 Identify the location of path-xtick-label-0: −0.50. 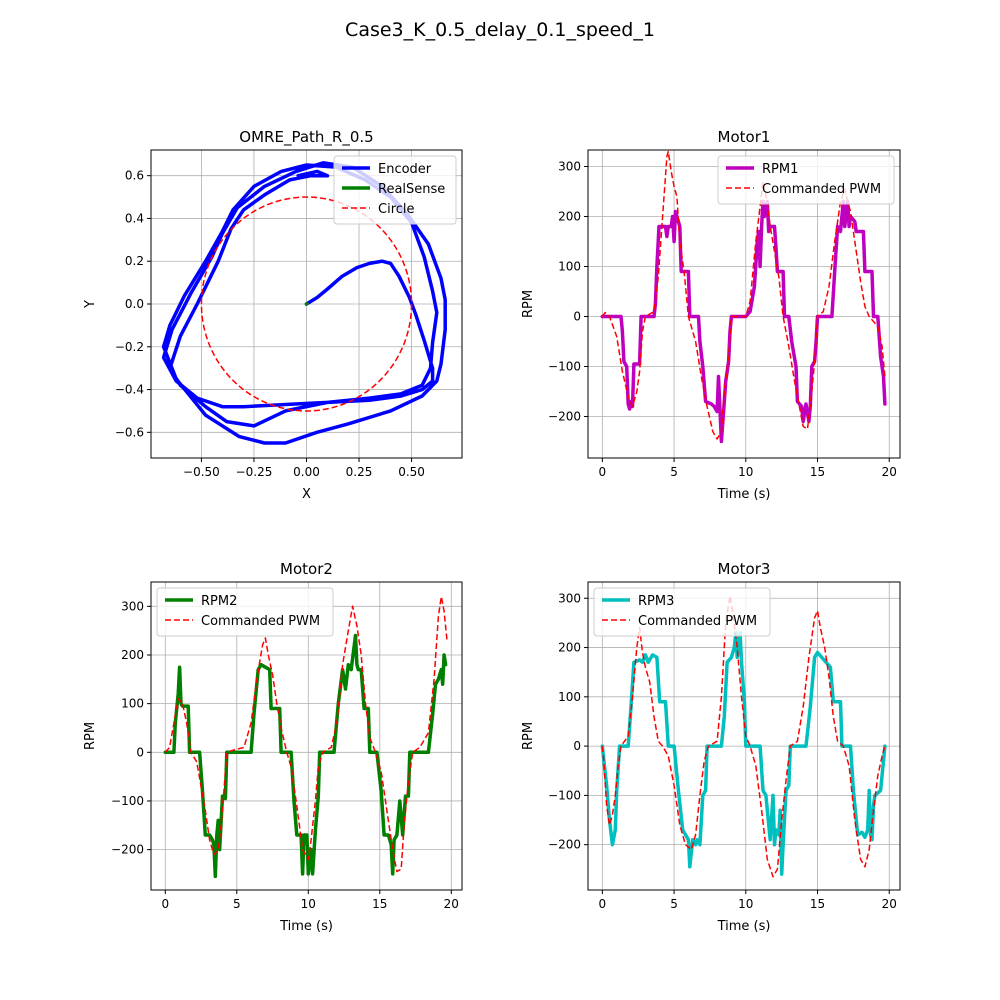
(201, 472).